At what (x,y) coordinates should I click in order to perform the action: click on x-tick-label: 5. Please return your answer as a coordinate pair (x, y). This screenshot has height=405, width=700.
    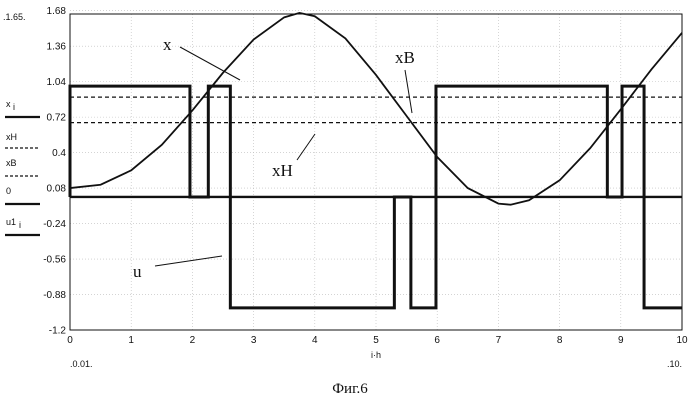
    Looking at the image, I should click on (376, 340).